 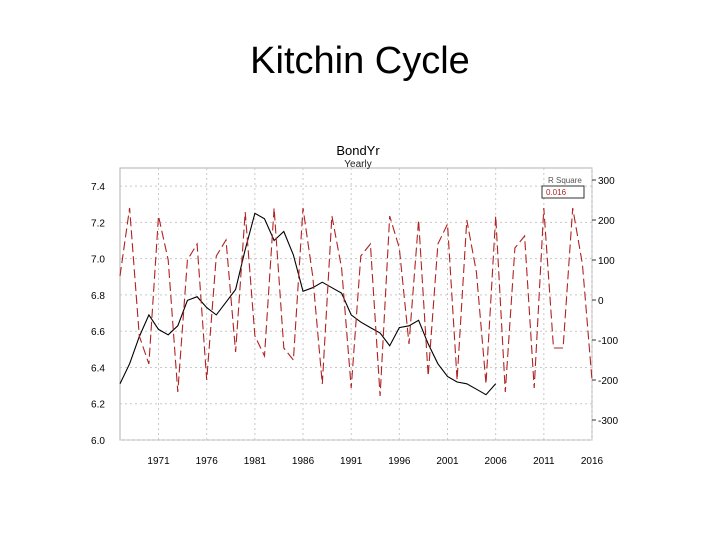 I want to click on y-right-tick-label: 300, so click(x=606, y=181).